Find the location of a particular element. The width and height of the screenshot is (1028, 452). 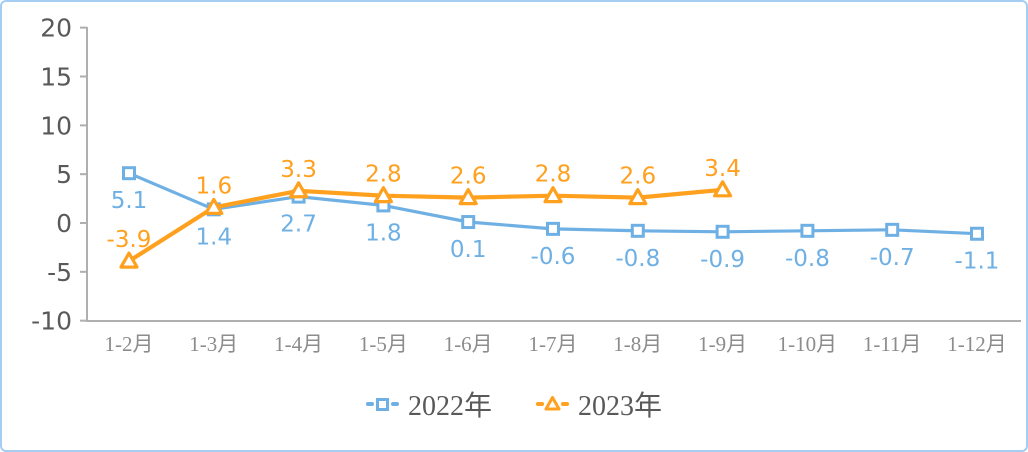

data-point-label: -3.9 is located at coordinates (129, 240).